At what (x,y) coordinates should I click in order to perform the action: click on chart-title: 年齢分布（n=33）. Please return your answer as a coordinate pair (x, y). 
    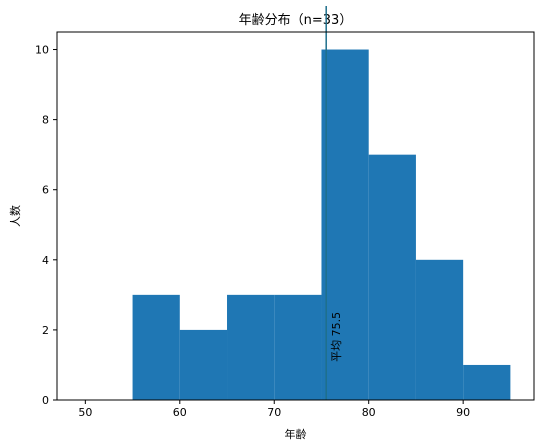
    Looking at the image, I should click on (296, 20).